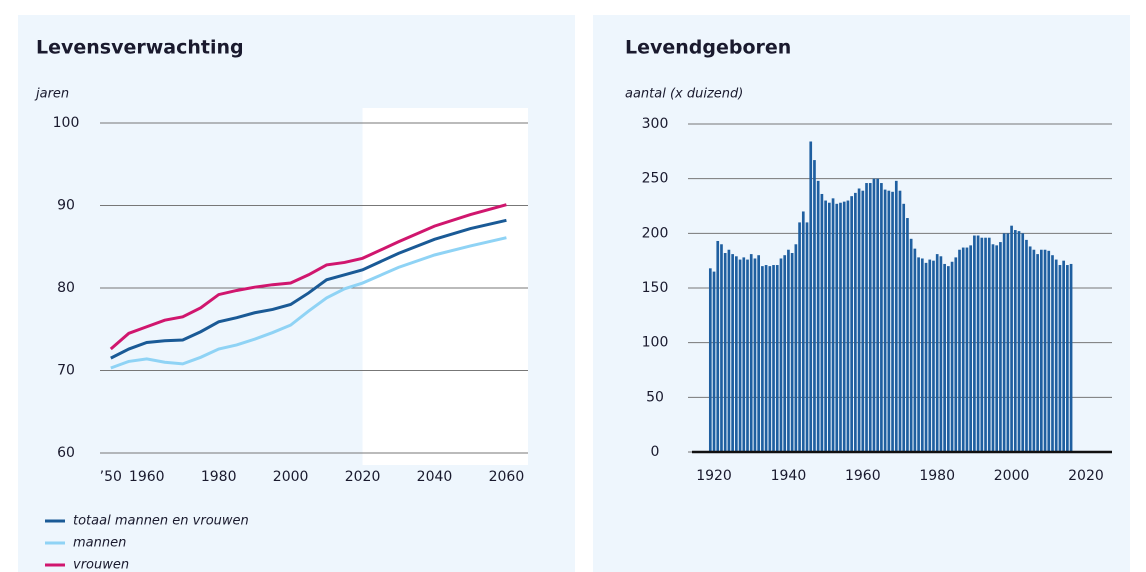 This screenshot has height=572, width=1146. Describe the element at coordinates (111, 477) in the screenshot. I see `x-tick-label: ’50` at that location.